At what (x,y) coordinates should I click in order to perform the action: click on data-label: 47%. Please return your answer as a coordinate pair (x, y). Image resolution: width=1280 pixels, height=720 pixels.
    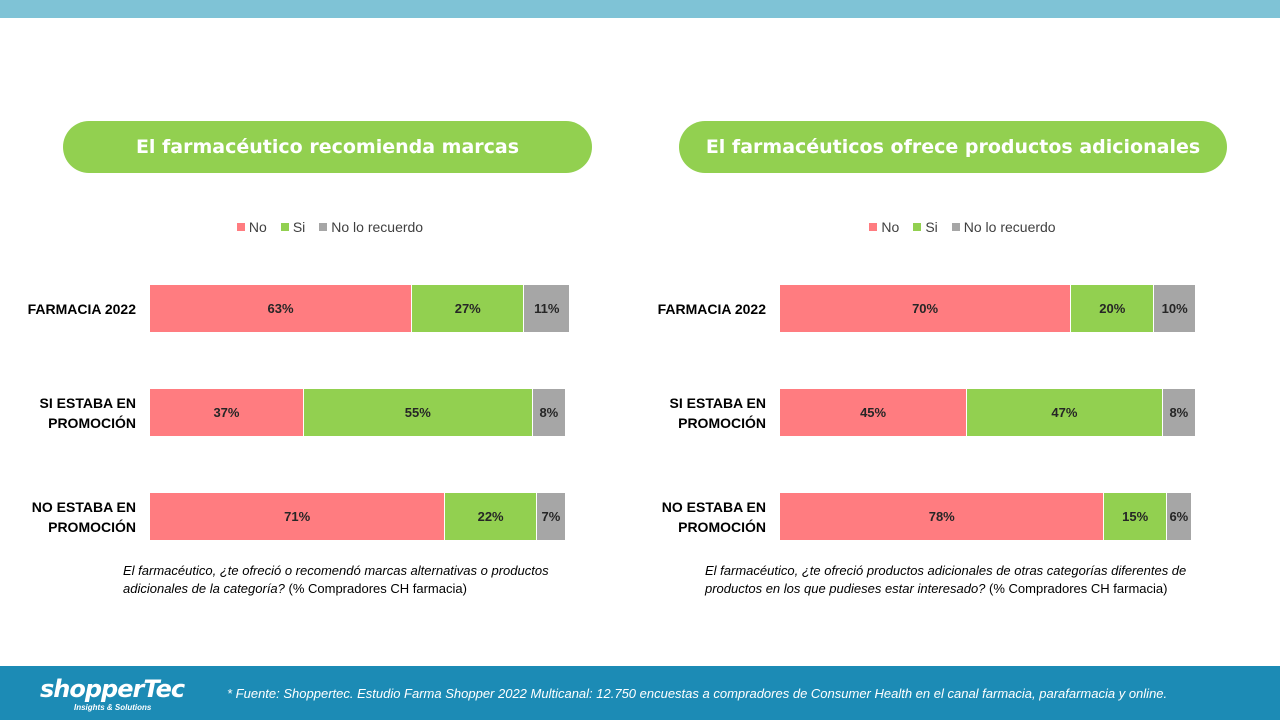
    Looking at the image, I should click on (1064, 412).